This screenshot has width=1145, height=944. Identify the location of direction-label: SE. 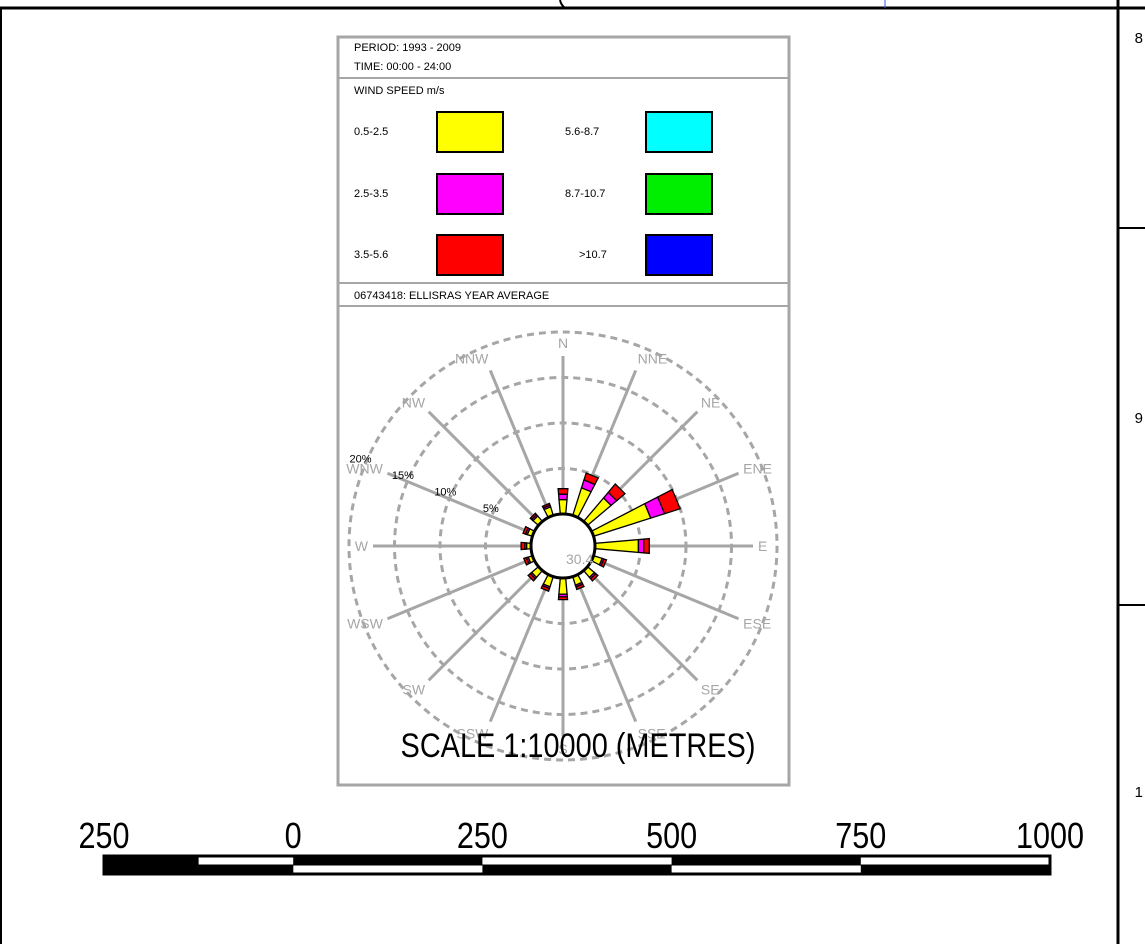
(710, 690).